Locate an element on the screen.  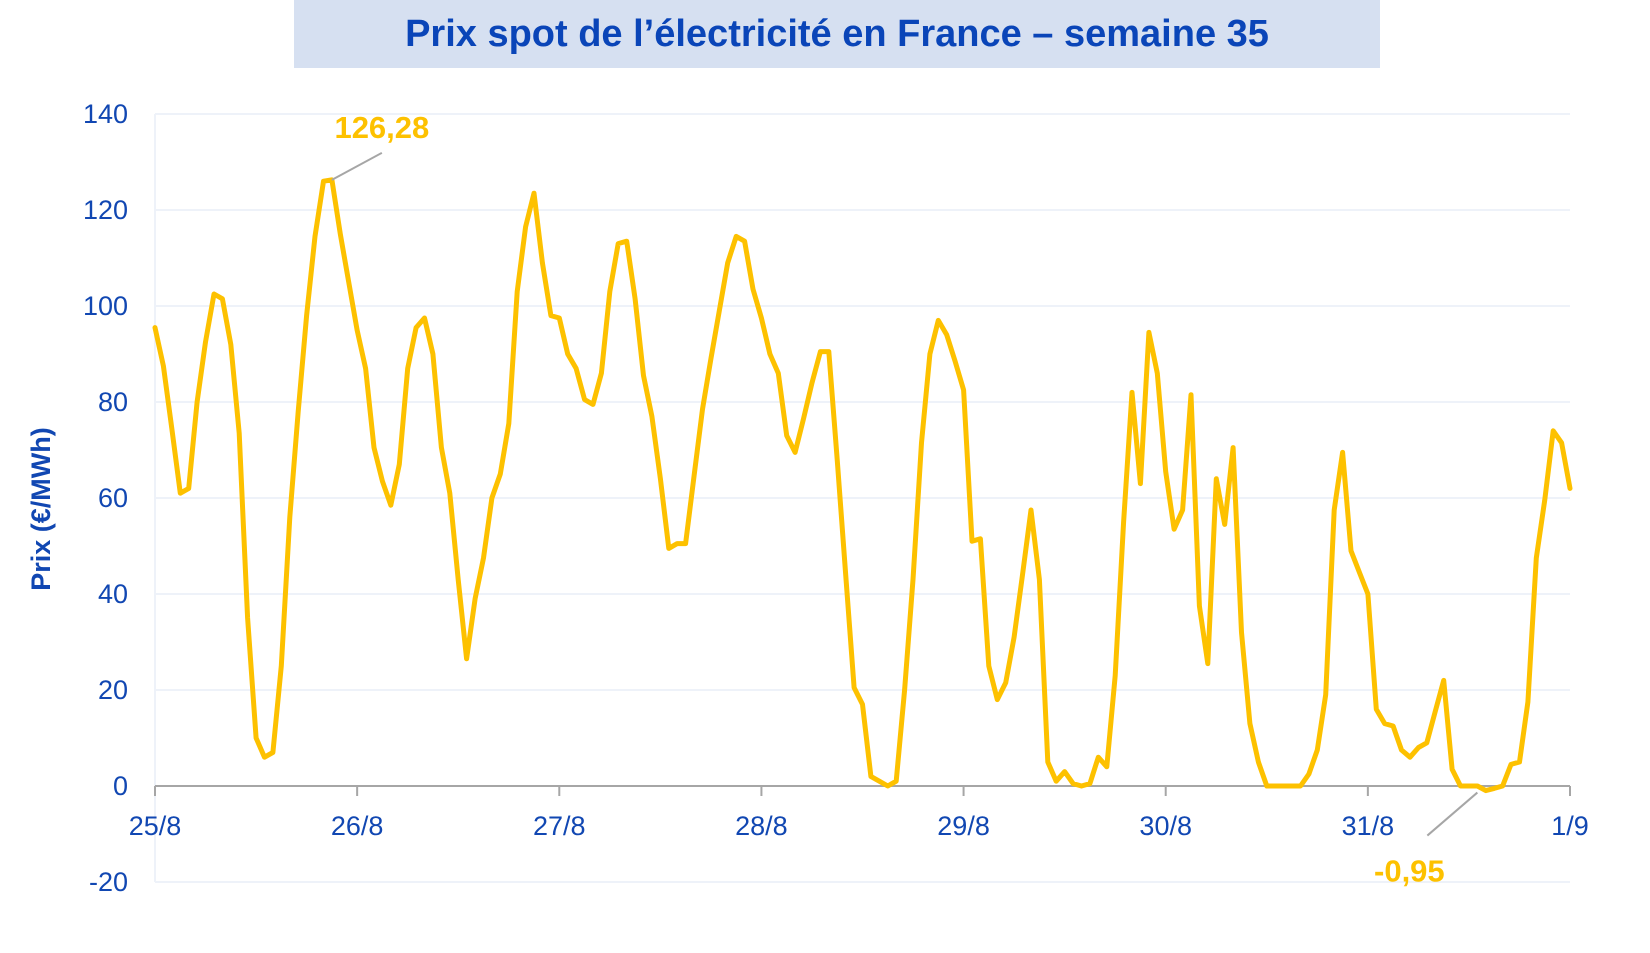
x-tick-labels: 25/8 26/8 27/8 28/8 29/8 30/8 31/8 1/9 is located at coordinates (859, 826).